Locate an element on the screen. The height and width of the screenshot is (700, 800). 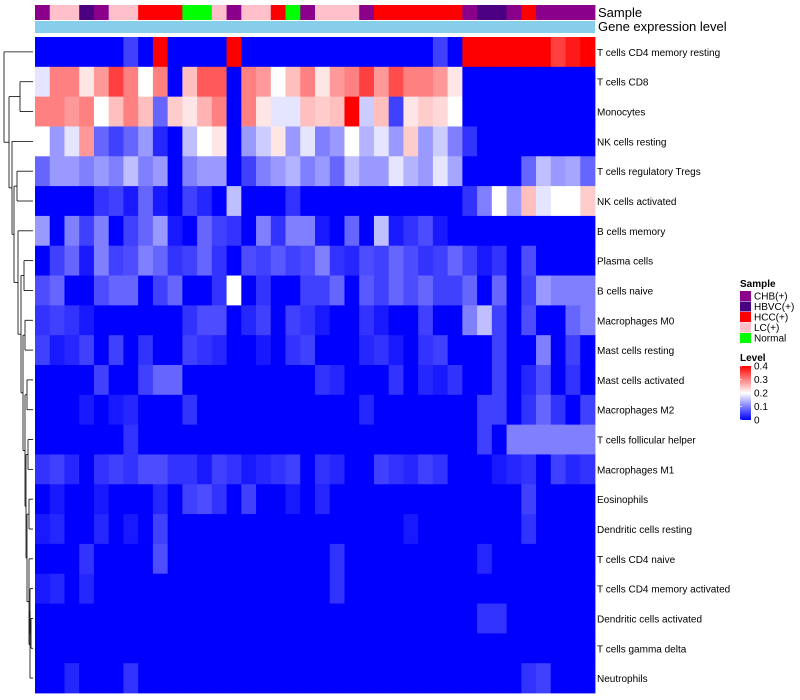
row-label: B cells naive is located at coordinates (625, 291).